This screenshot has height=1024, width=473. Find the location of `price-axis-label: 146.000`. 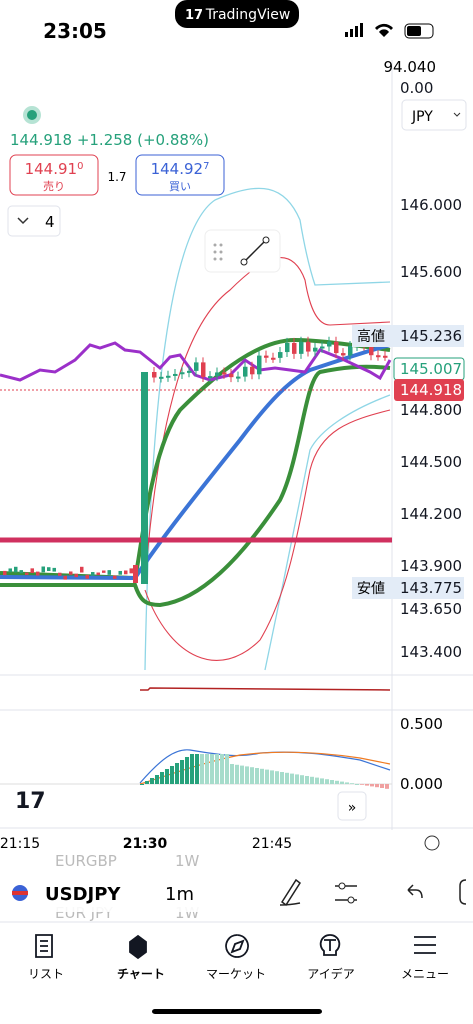

price-axis-label: 146.000 is located at coordinates (431, 205).